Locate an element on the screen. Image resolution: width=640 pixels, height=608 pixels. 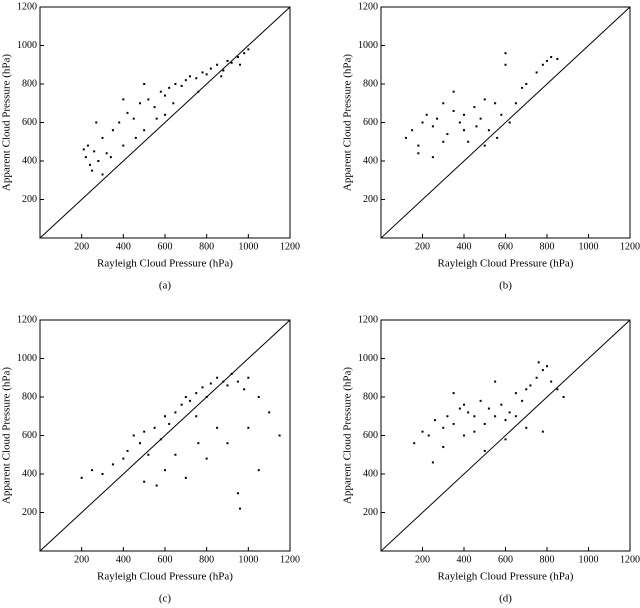
caption: (b) is located at coordinates (505, 286).